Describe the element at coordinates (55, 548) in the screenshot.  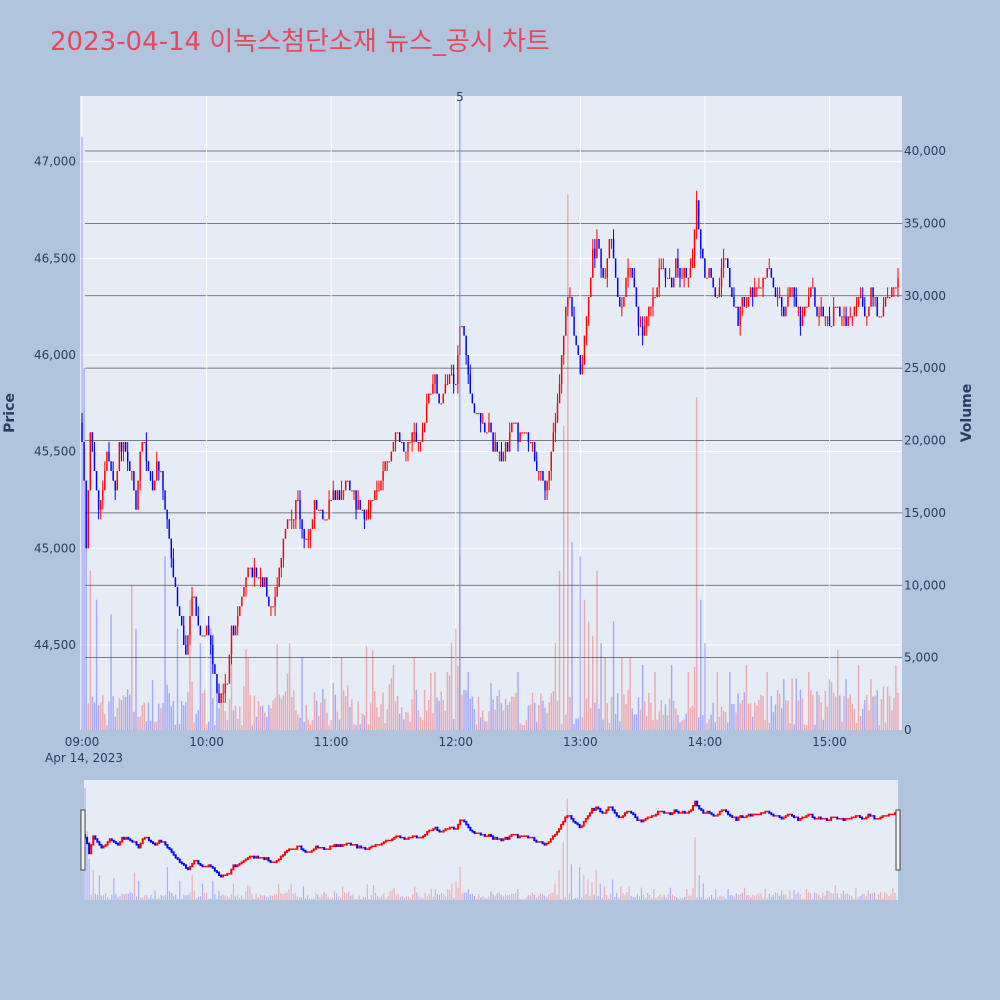
I see `price-tick-label: 45,000` at that location.